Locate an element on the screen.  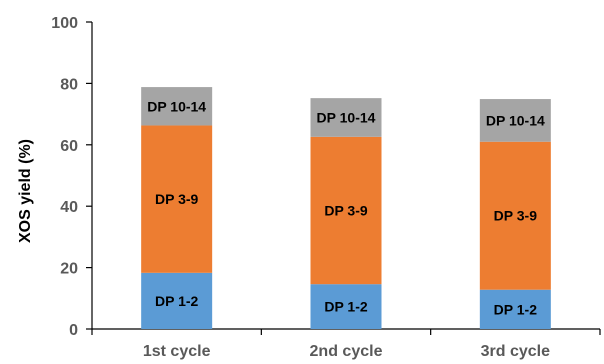
y-axis-title: XOS yield (%) is located at coordinates (25, 191).